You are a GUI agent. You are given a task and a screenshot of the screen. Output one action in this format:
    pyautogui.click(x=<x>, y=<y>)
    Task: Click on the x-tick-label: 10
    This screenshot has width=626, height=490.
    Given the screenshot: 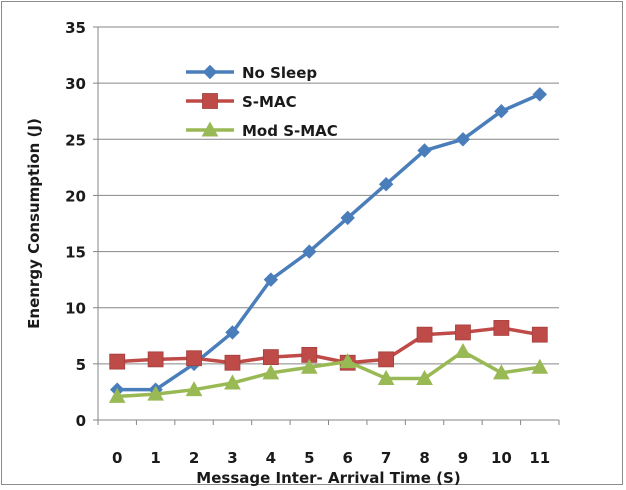 What is the action you would take?
    pyautogui.click(x=501, y=458)
    